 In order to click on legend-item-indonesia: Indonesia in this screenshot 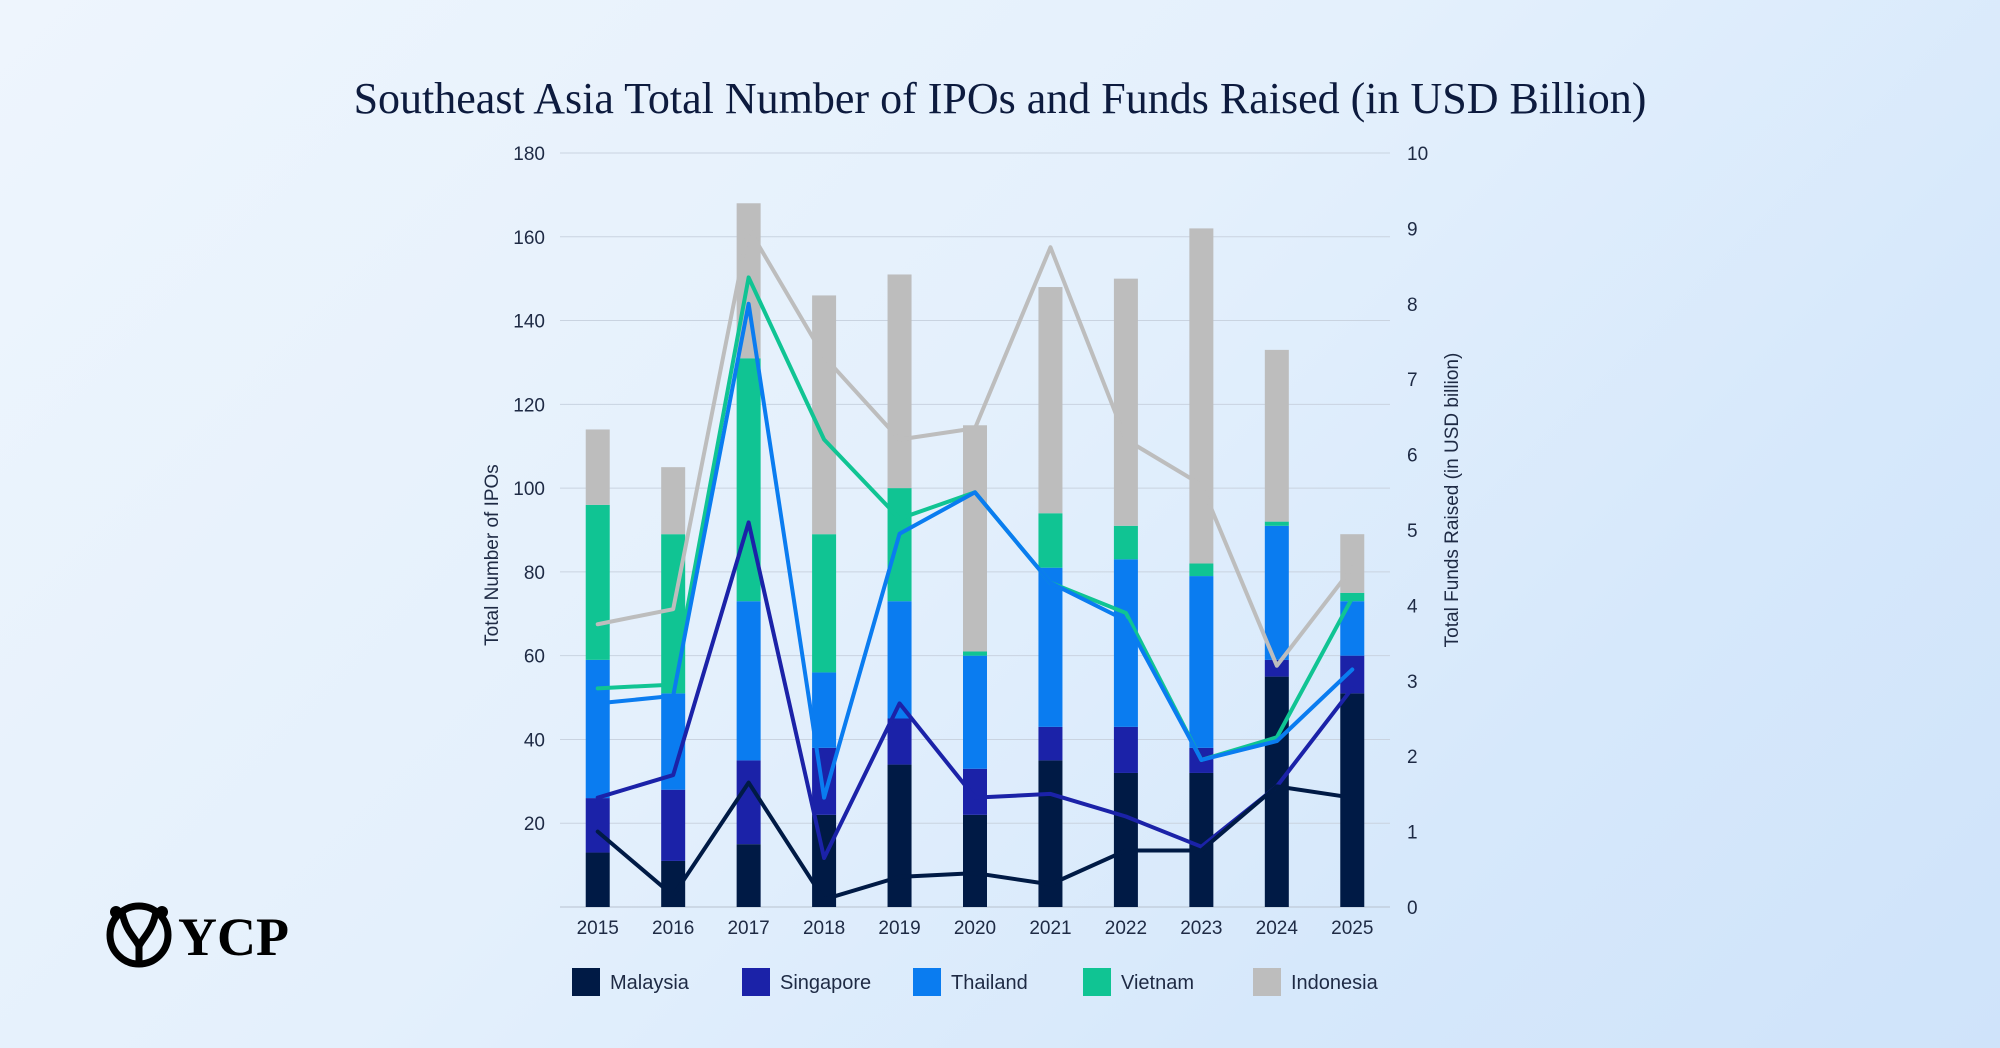, I will do `click(1316, 982)`.